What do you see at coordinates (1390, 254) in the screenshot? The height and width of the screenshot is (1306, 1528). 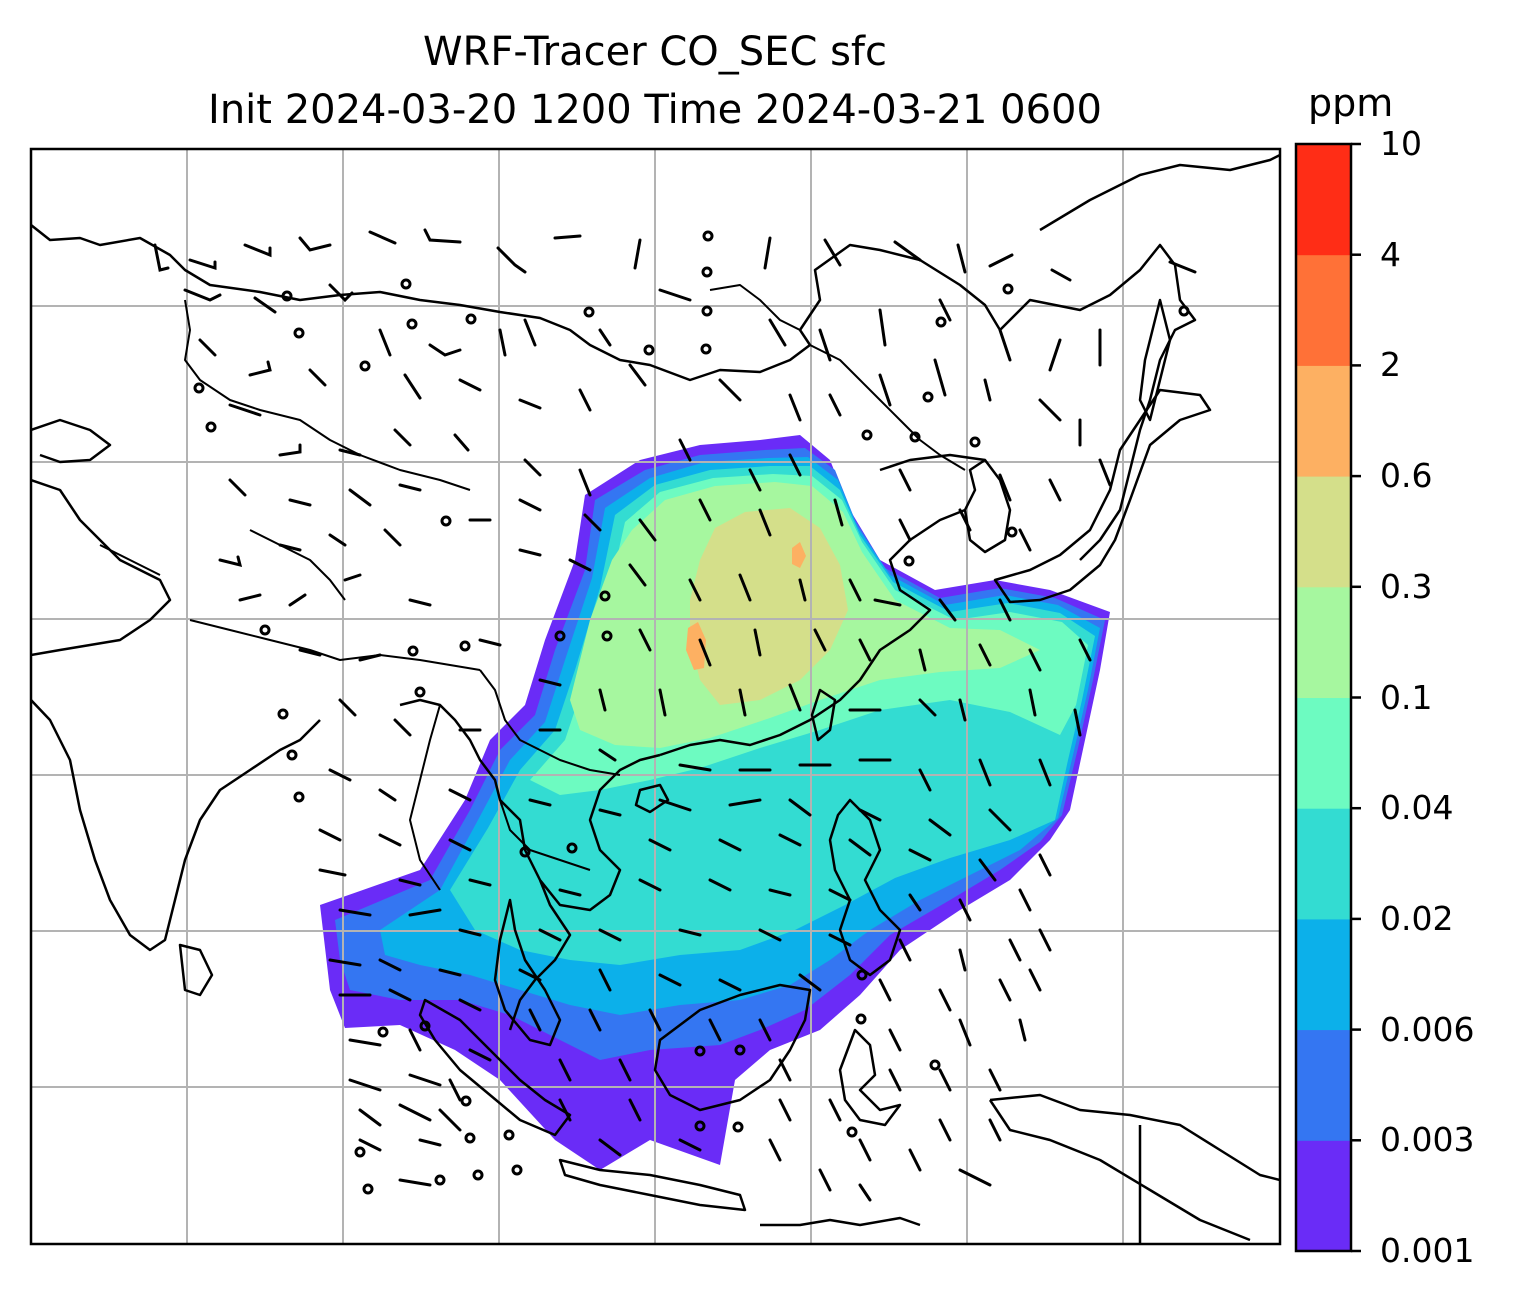 I see `colorbar-tick-label: 4` at bounding box center [1390, 254].